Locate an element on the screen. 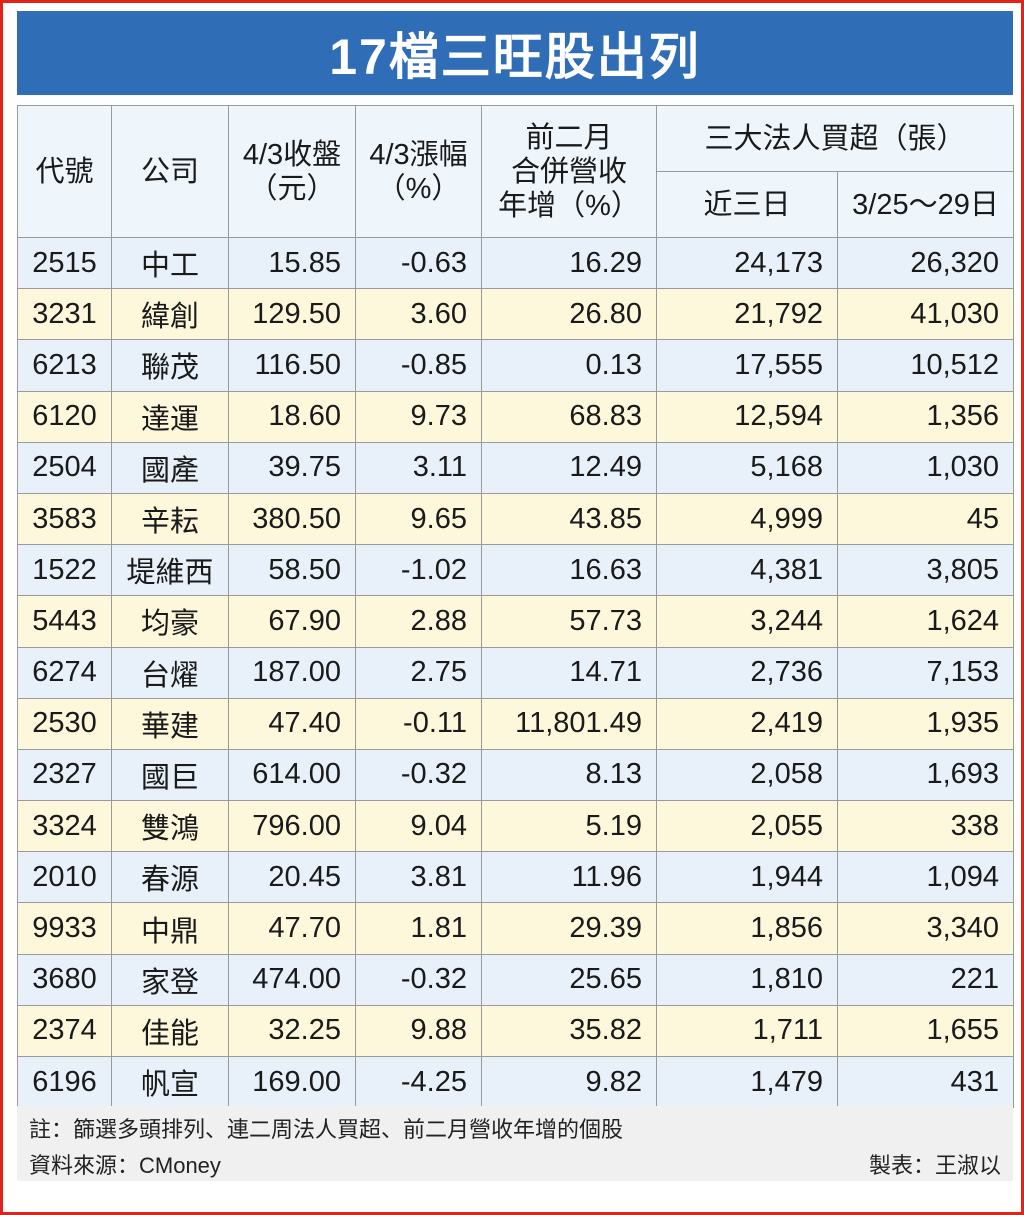 The height and width of the screenshot is (1215, 1024). header-change-line2: （%） is located at coordinates (418, 188).